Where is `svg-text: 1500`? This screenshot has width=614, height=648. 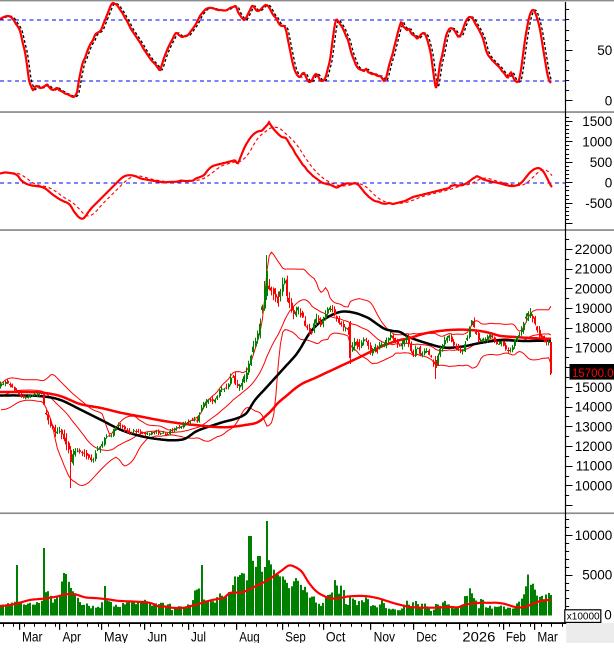
svg-text: 1500 is located at coordinates (597, 121).